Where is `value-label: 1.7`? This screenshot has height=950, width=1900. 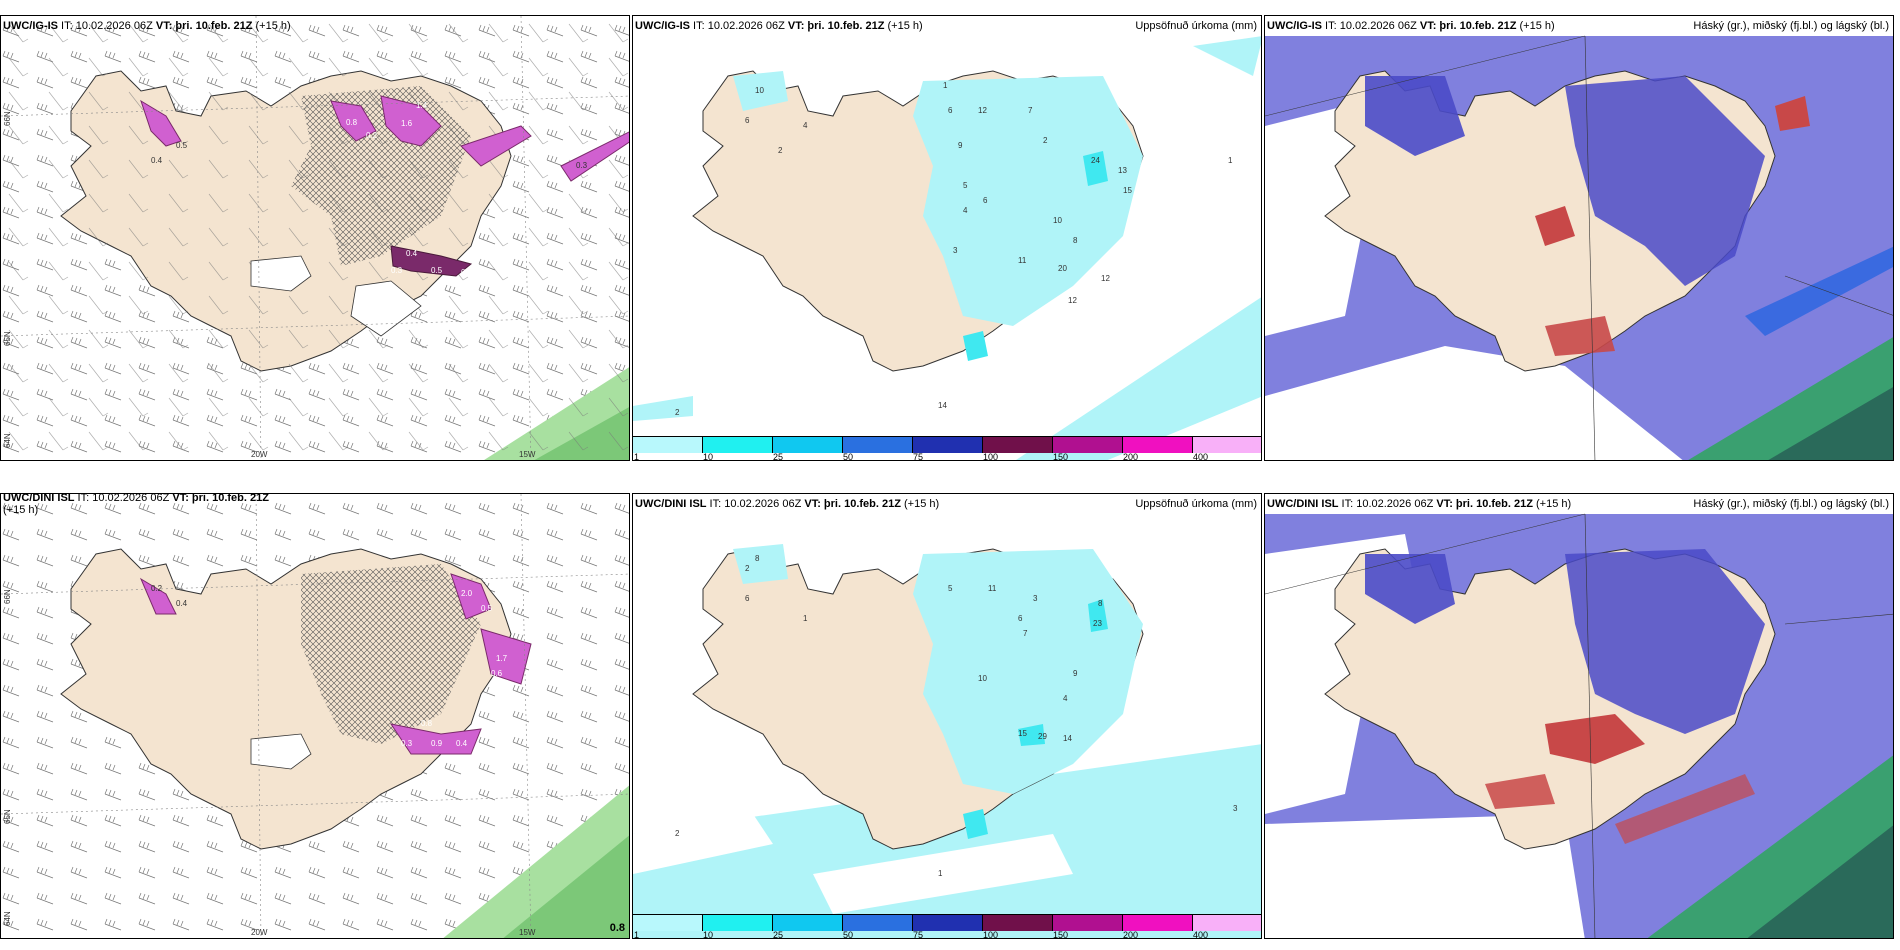
value-label: 1.7 is located at coordinates (502, 658).